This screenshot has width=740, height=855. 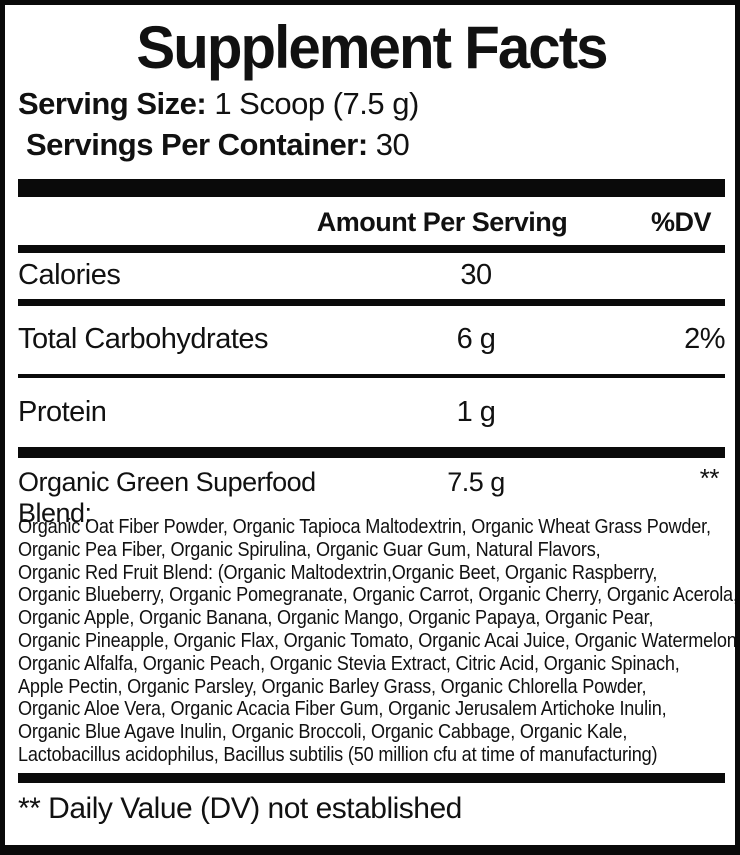 What do you see at coordinates (371, 302) in the screenshot?
I see `divider-under-calories` at bounding box center [371, 302].